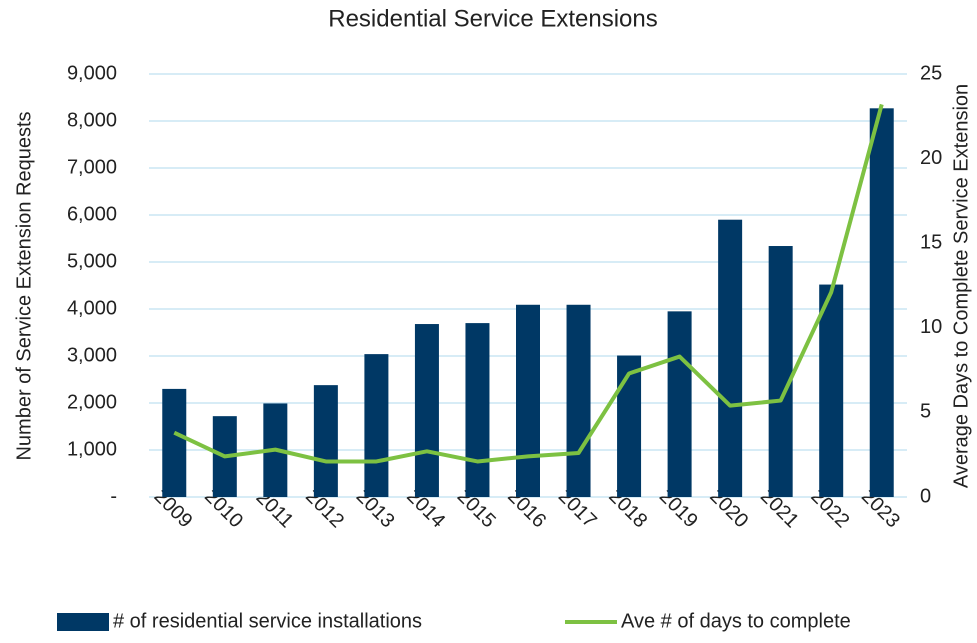 The height and width of the screenshot is (643, 977). What do you see at coordinates (267, 621) in the screenshot?
I see `legend-label: # of residential service installations` at bounding box center [267, 621].